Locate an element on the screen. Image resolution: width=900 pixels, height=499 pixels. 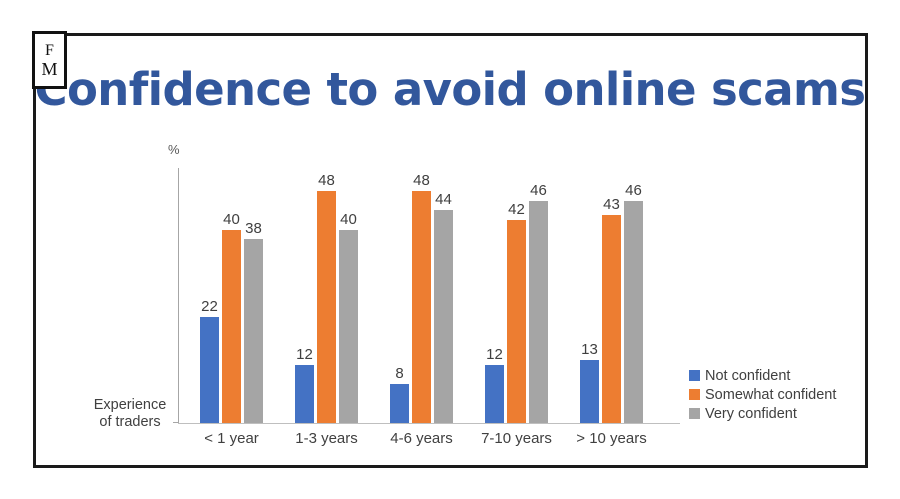
bar-not-confident-2: 8 is located at coordinates (399, 391).